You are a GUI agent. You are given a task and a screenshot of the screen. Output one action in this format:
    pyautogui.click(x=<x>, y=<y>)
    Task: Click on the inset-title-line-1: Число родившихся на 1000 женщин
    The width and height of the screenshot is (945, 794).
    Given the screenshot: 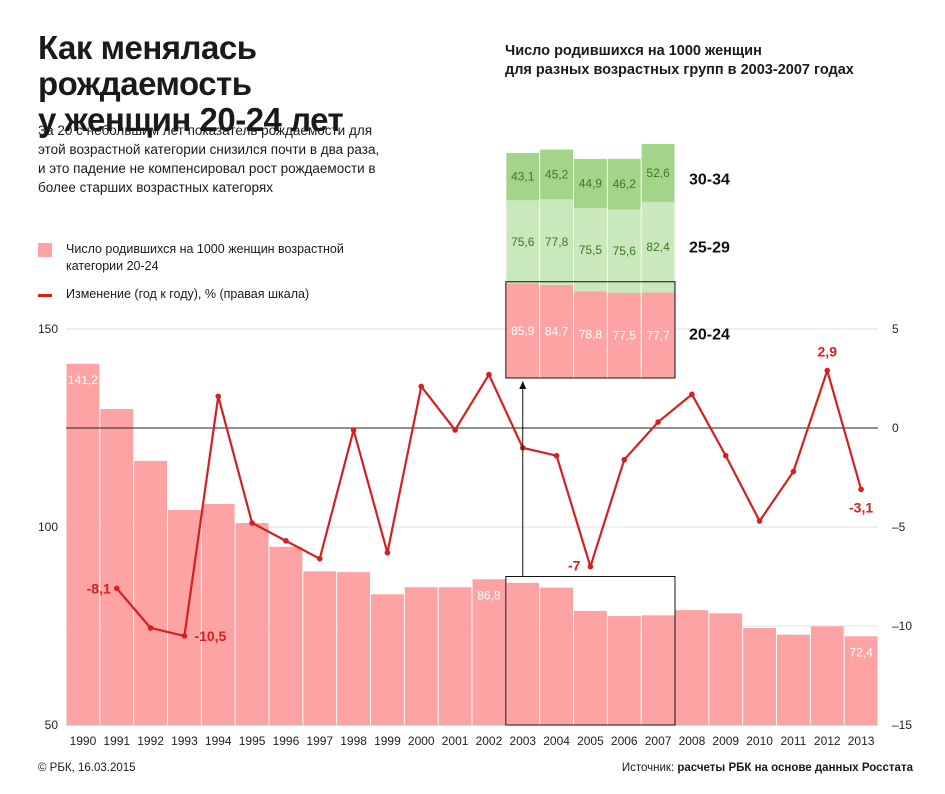 What is the action you would take?
    pyautogui.click(x=633, y=51)
    